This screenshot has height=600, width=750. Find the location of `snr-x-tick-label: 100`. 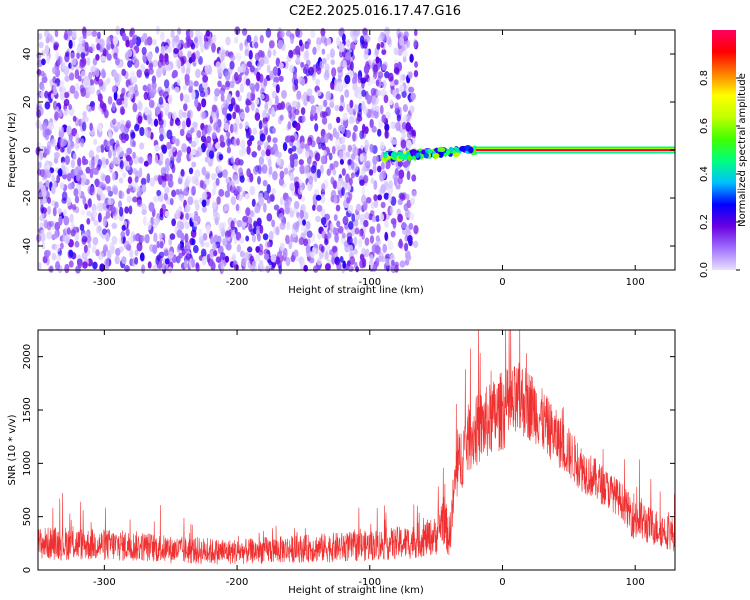

snr-x-tick-label: 100 is located at coordinates (635, 582).